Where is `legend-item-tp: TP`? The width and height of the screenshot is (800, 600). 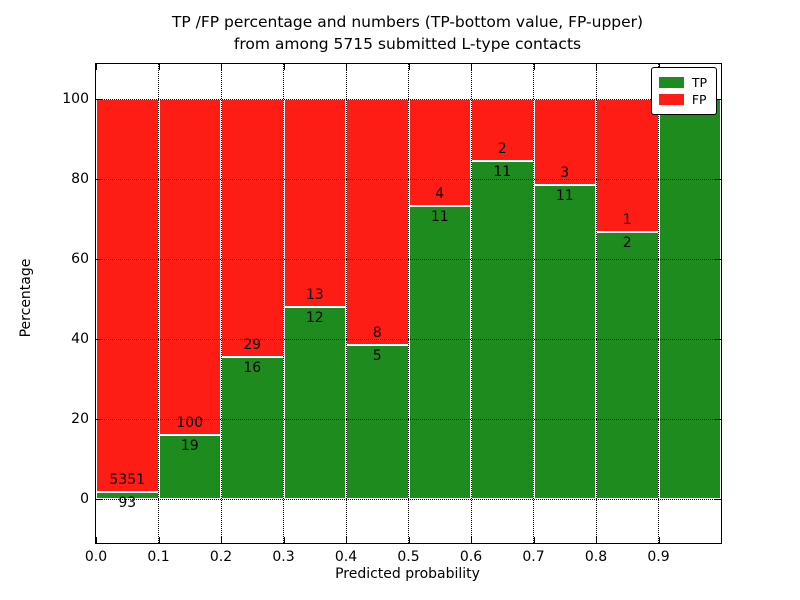
legend-item-tp: TP is located at coordinates (682, 82).